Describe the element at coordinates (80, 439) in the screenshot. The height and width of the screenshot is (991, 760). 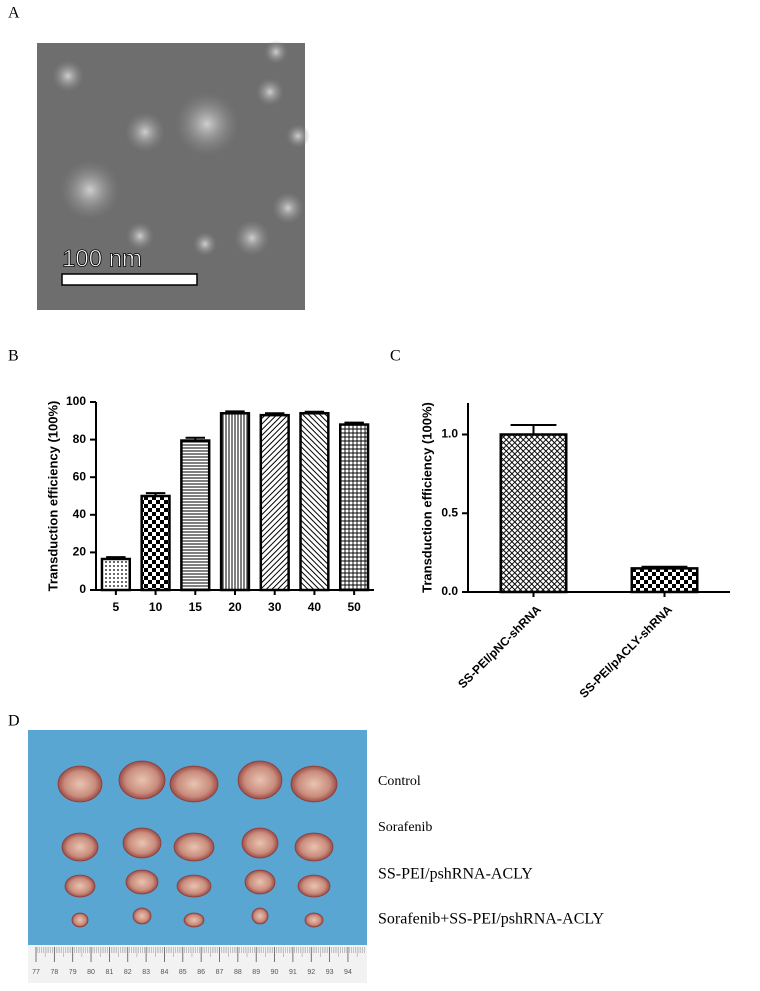
I see `y-tick-label: 80` at that location.